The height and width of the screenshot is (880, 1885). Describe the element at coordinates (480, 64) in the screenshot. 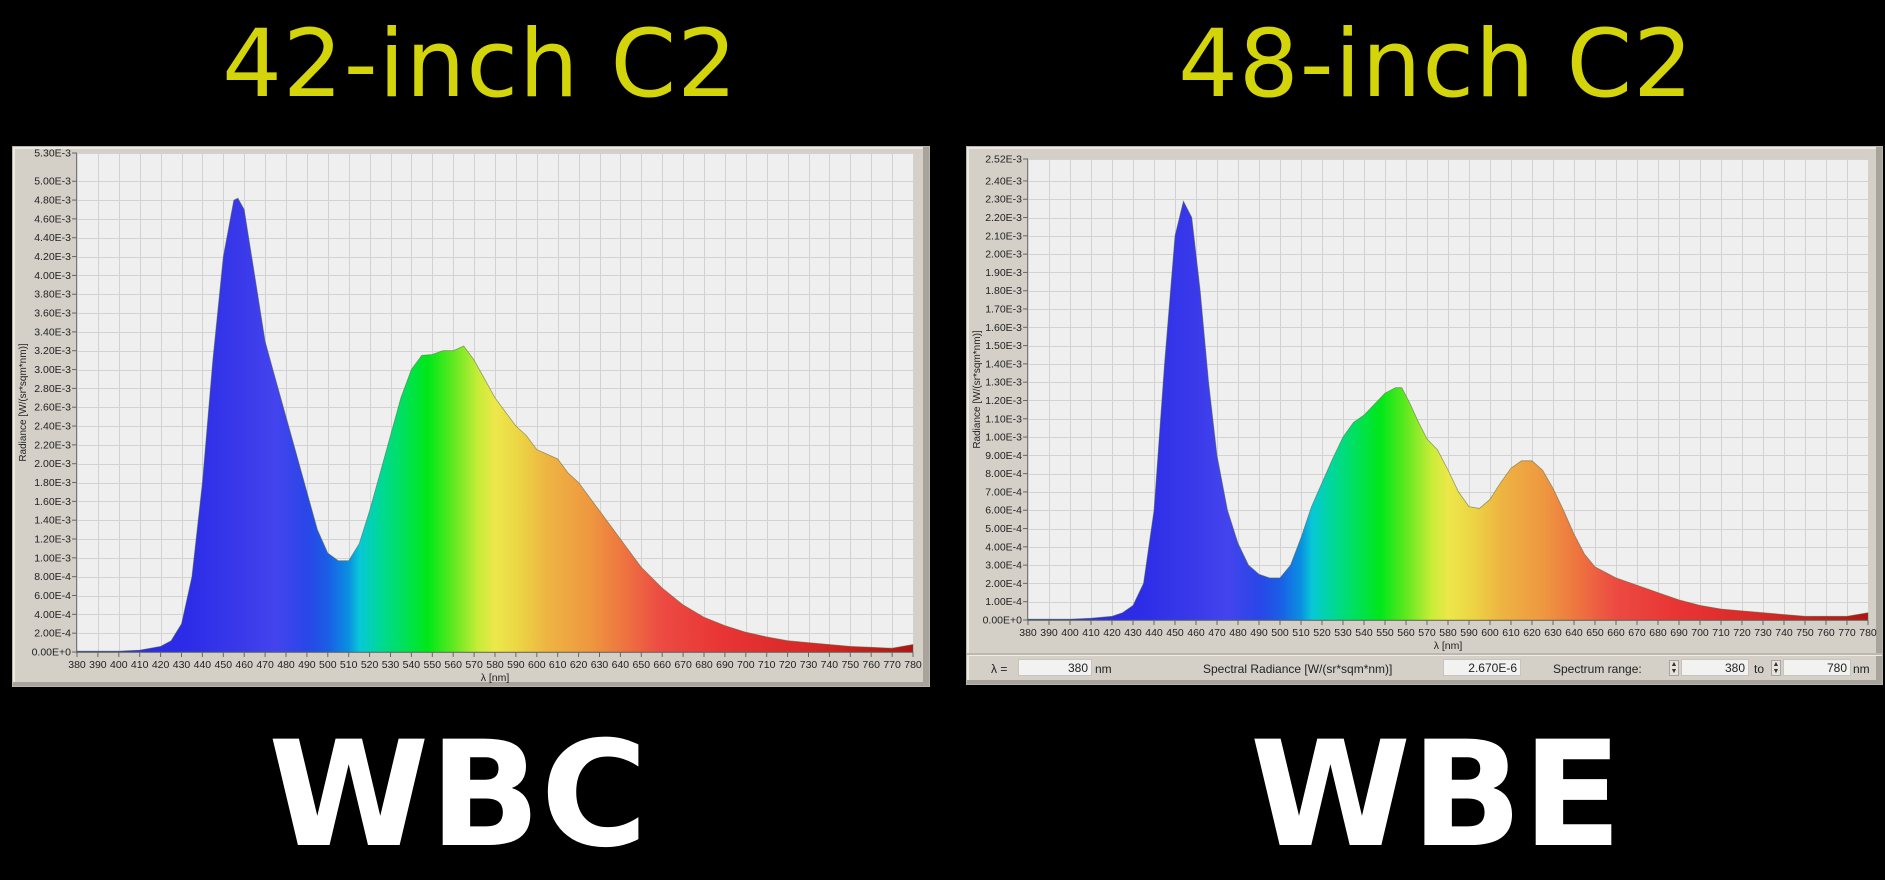

I see `left-chart-title: 42-inch C2` at that location.